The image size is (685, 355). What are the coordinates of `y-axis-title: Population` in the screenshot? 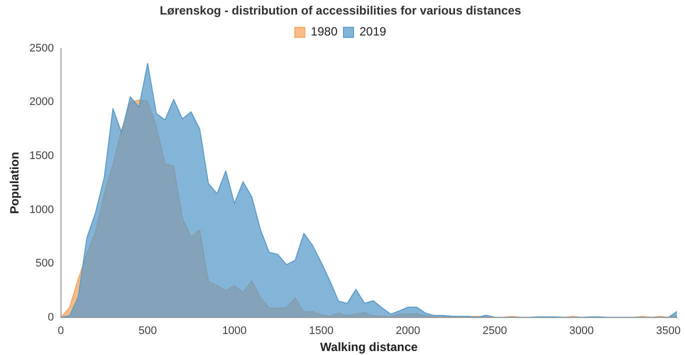 It's located at (15, 183).